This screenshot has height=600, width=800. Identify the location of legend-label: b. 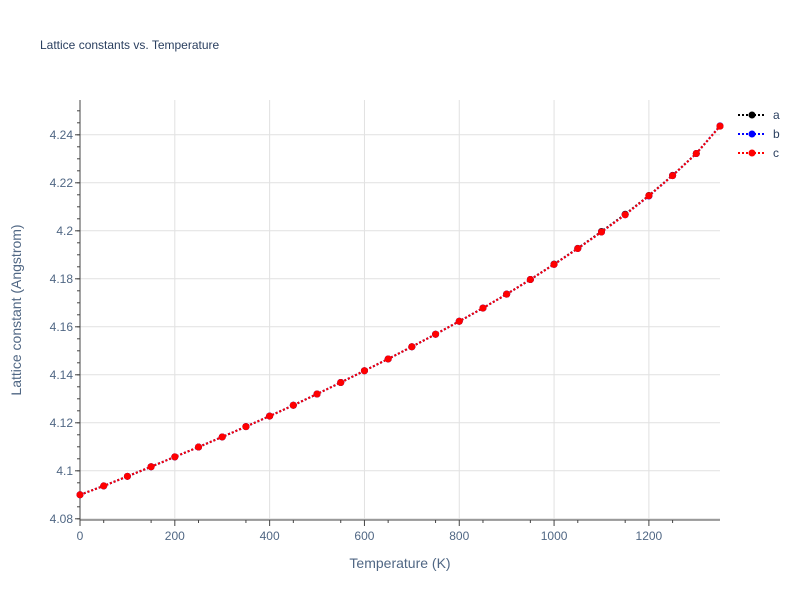
(776, 134).